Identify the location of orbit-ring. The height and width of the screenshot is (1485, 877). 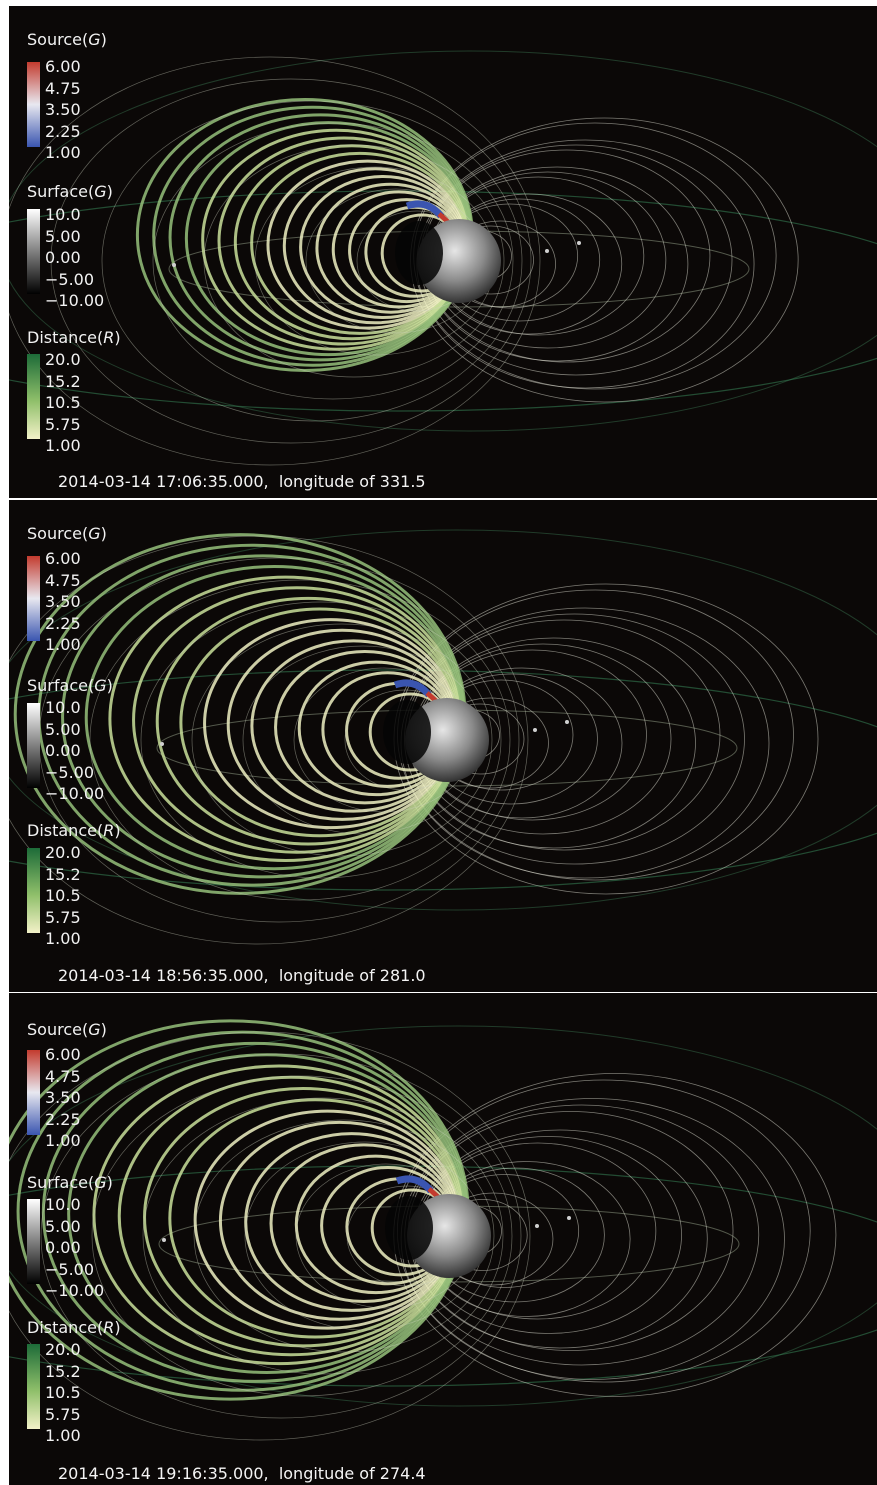
(443, 780).